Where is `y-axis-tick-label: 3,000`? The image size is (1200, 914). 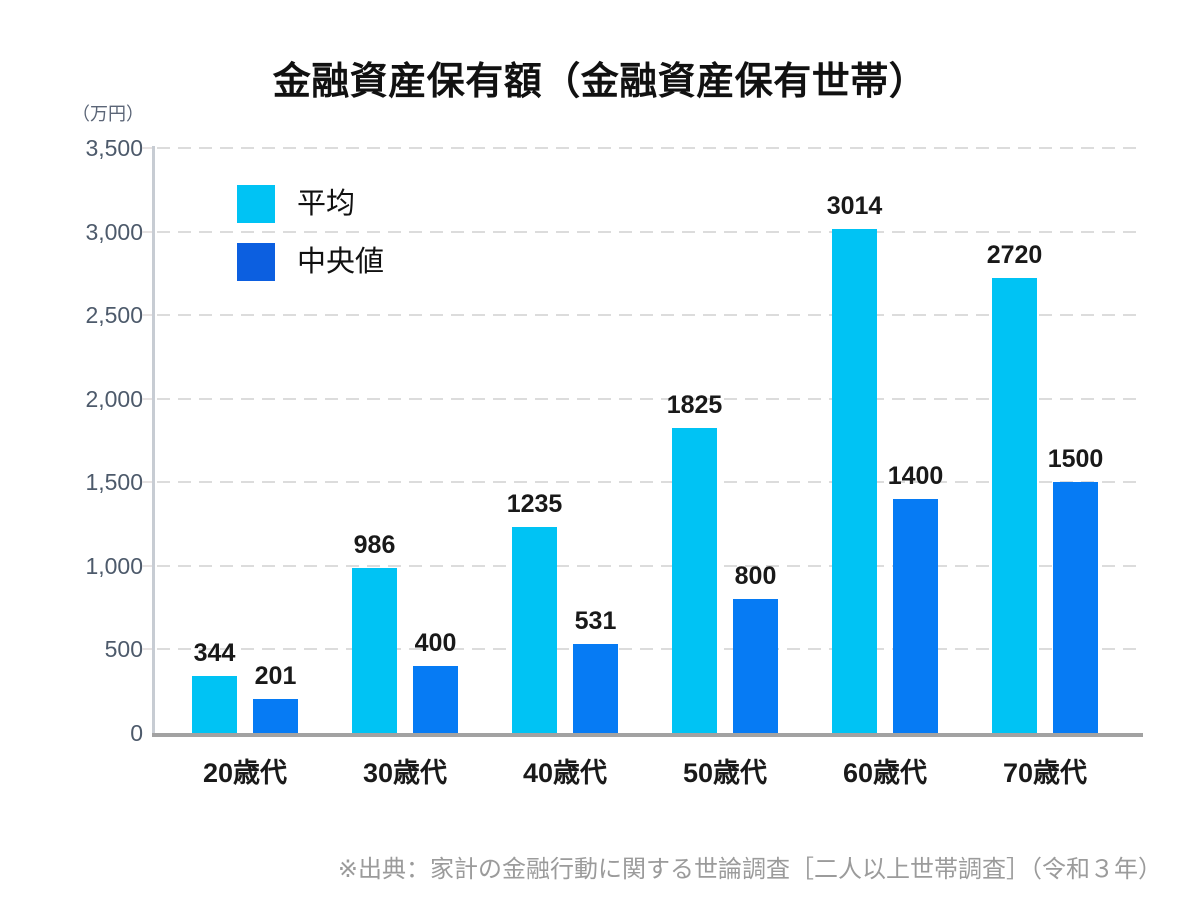 y-axis-tick-label: 3,000 is located at coordinates (114, 231).